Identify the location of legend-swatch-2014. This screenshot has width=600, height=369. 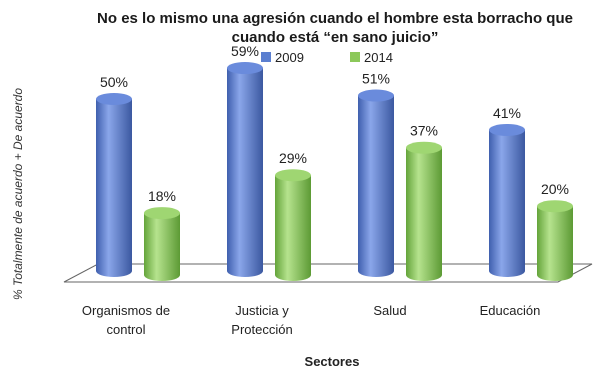
(355, 57).